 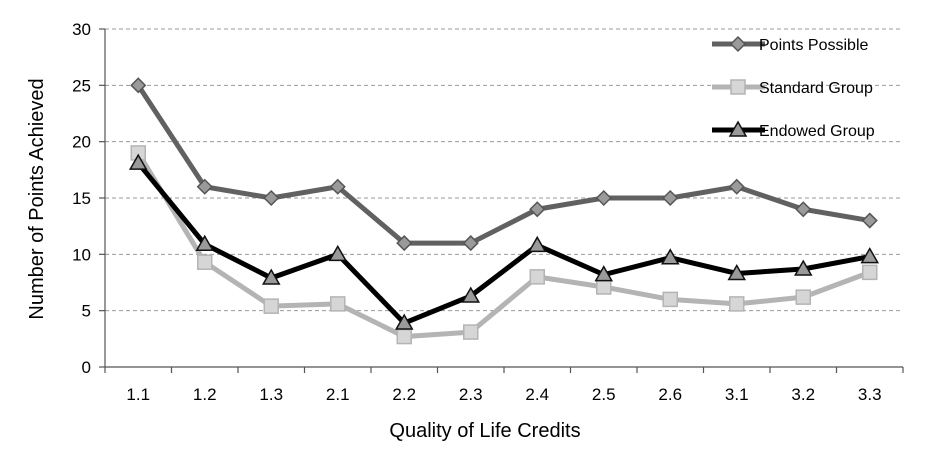 I want to click on y-tick-label: 10, so click(x=81, y=254).